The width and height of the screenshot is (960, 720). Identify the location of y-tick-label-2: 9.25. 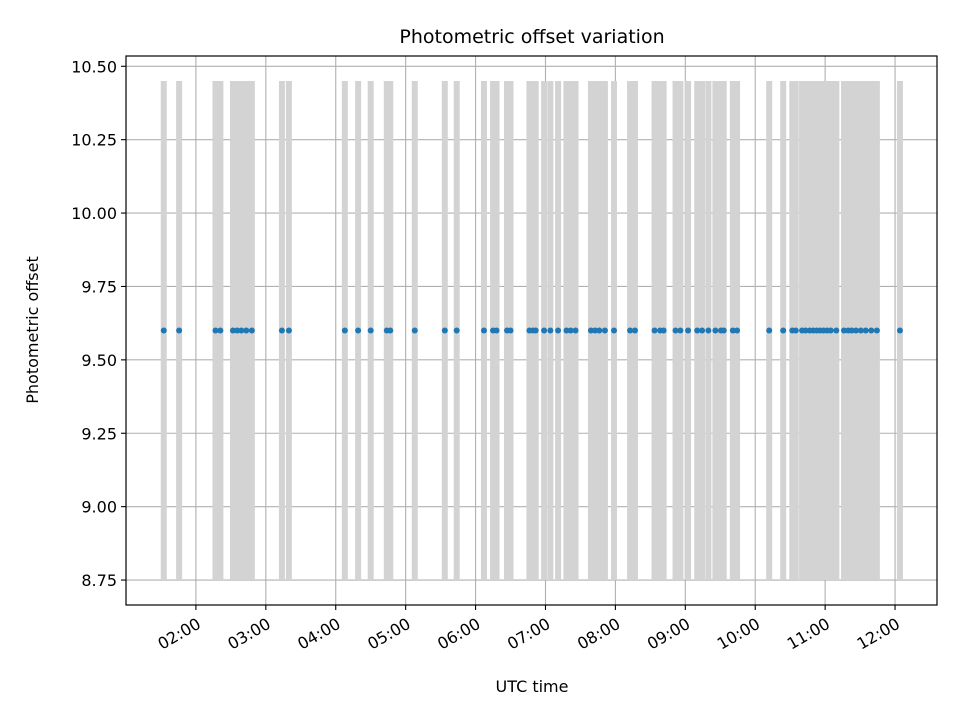
(99, 433).